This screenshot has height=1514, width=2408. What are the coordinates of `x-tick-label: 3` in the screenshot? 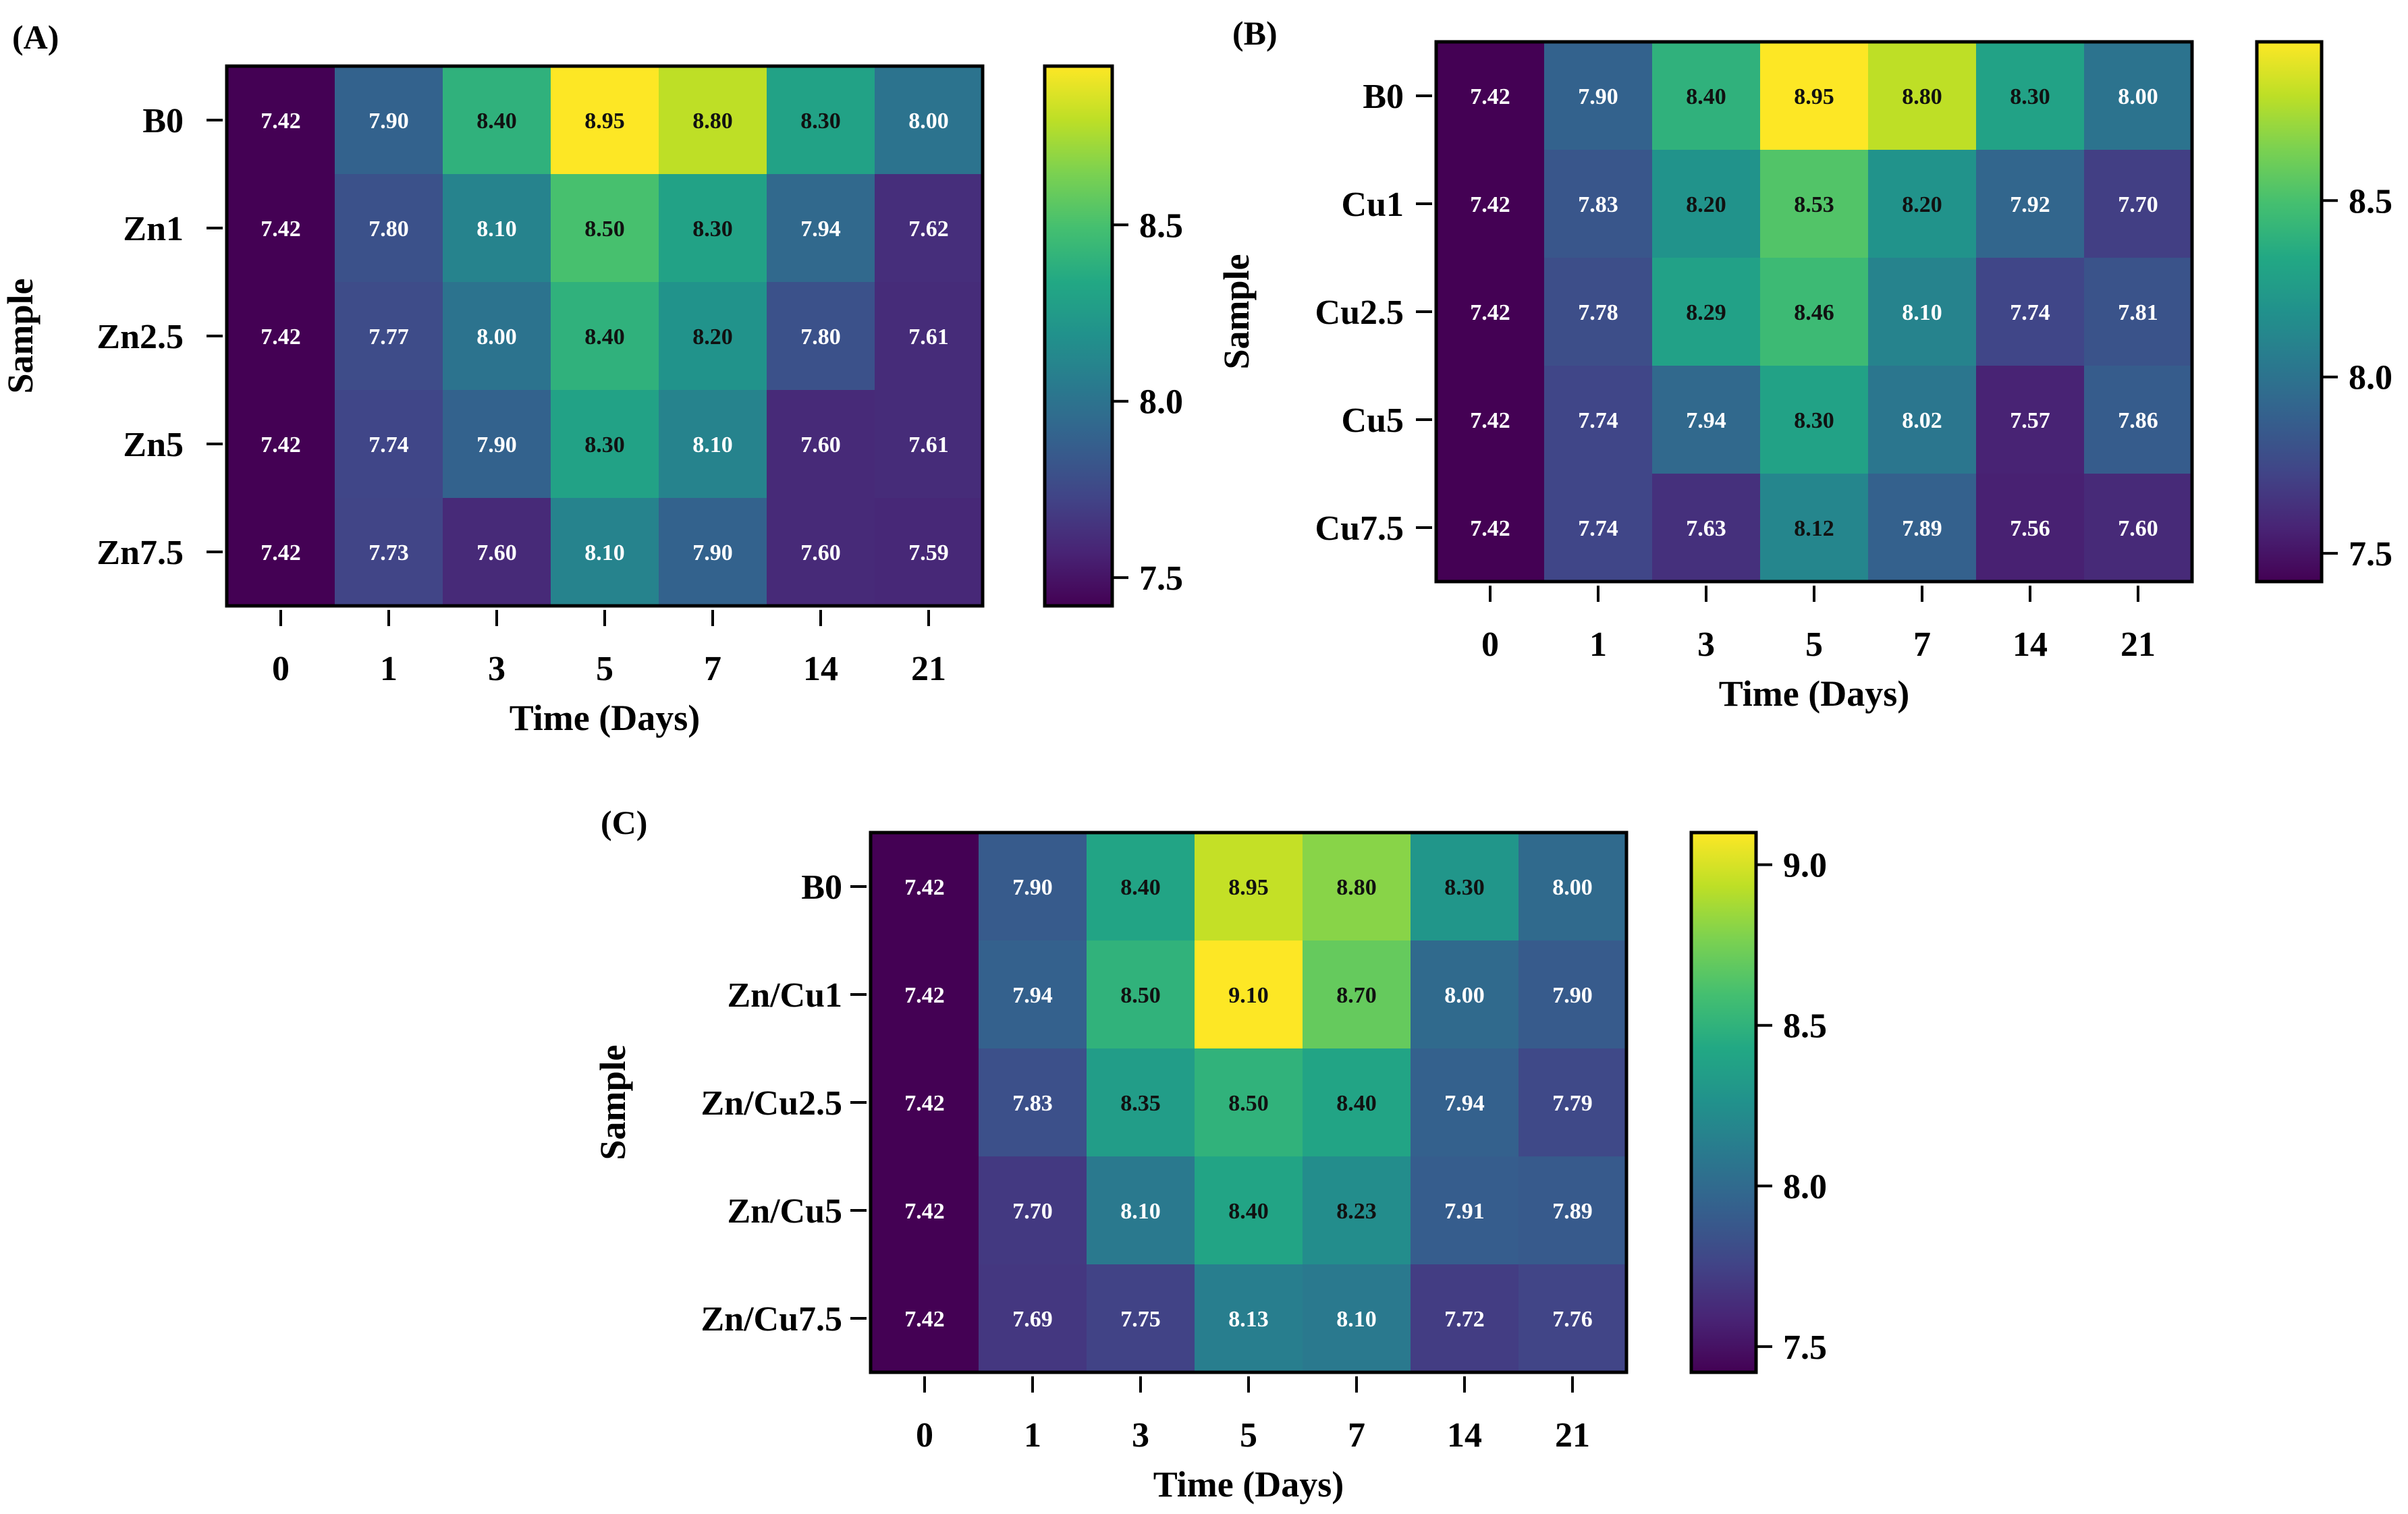 It's located at (1140, 1435).